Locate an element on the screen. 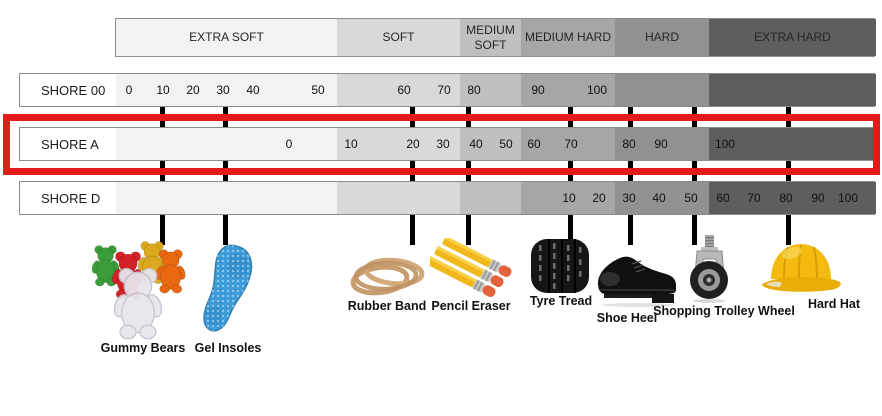 This screenshot has height=416, width=882. shoreD-hard-segment is located at coordinates (662, 198).